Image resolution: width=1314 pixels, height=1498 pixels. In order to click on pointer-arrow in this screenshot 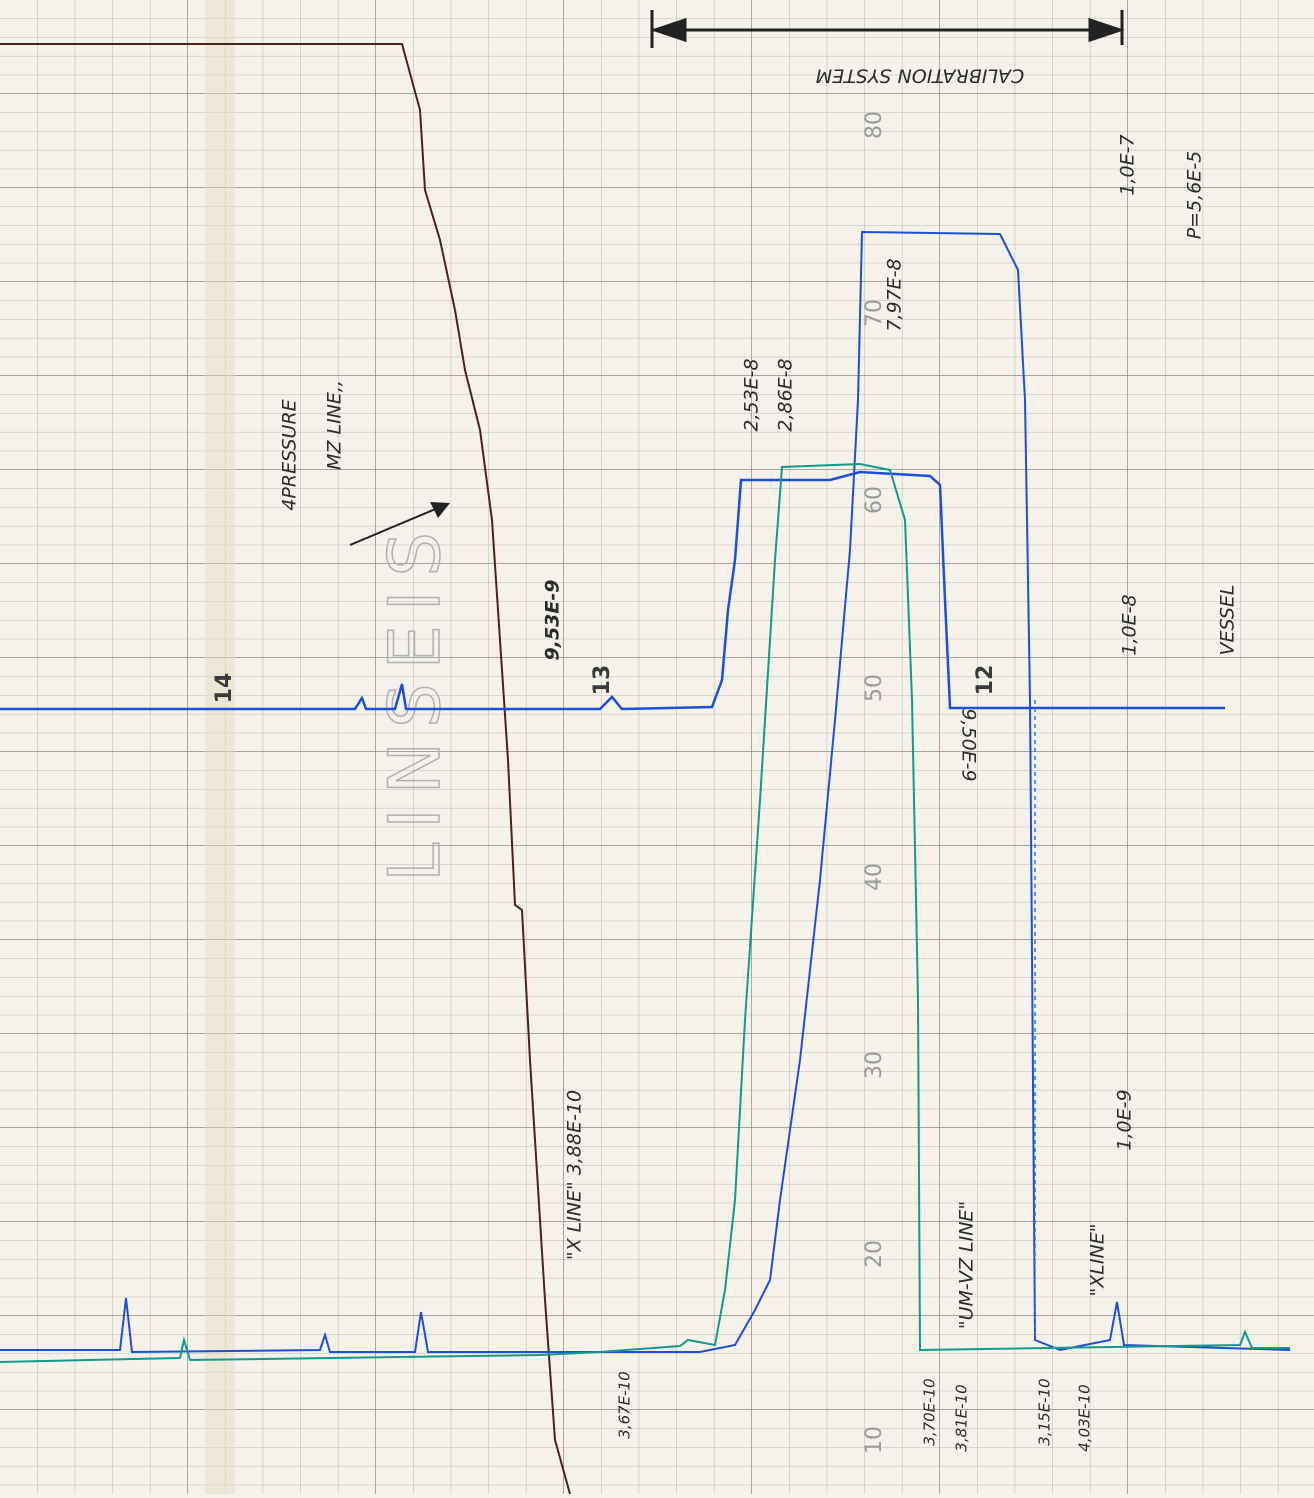, I will do `click(397, 525)`.